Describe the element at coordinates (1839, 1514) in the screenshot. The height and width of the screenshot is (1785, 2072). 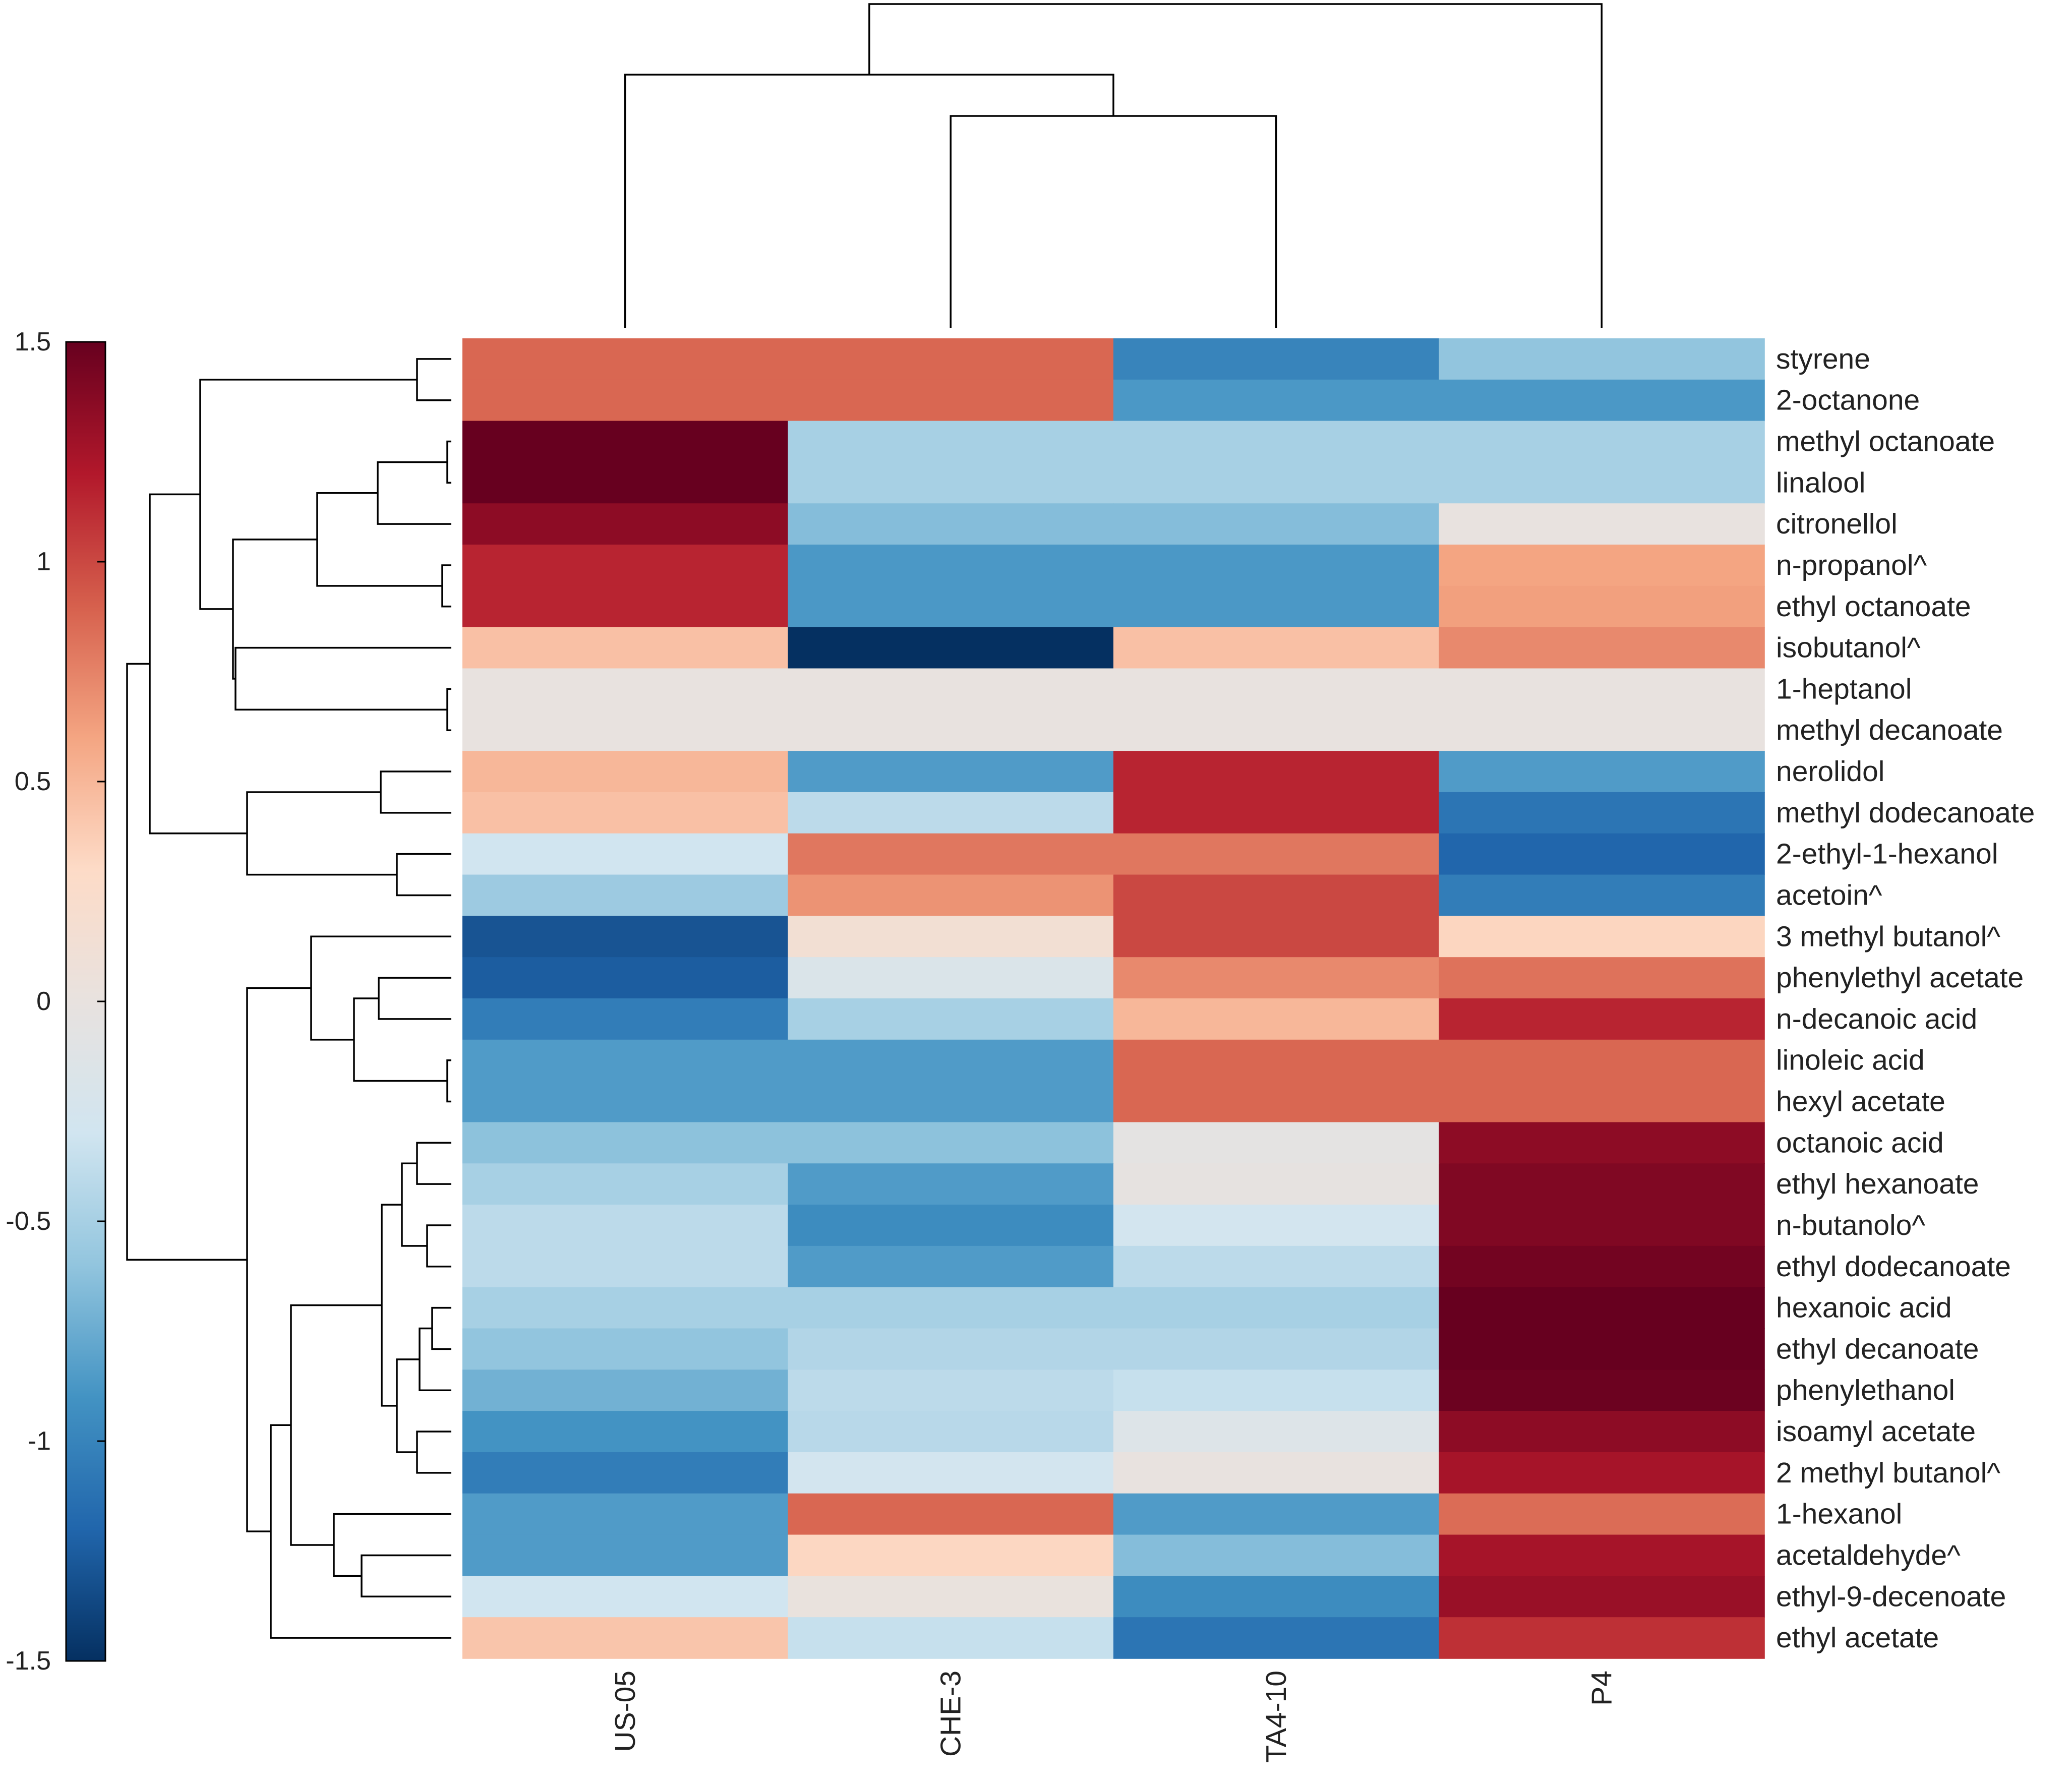
I see `row-label: 1-hexanol` at that location.